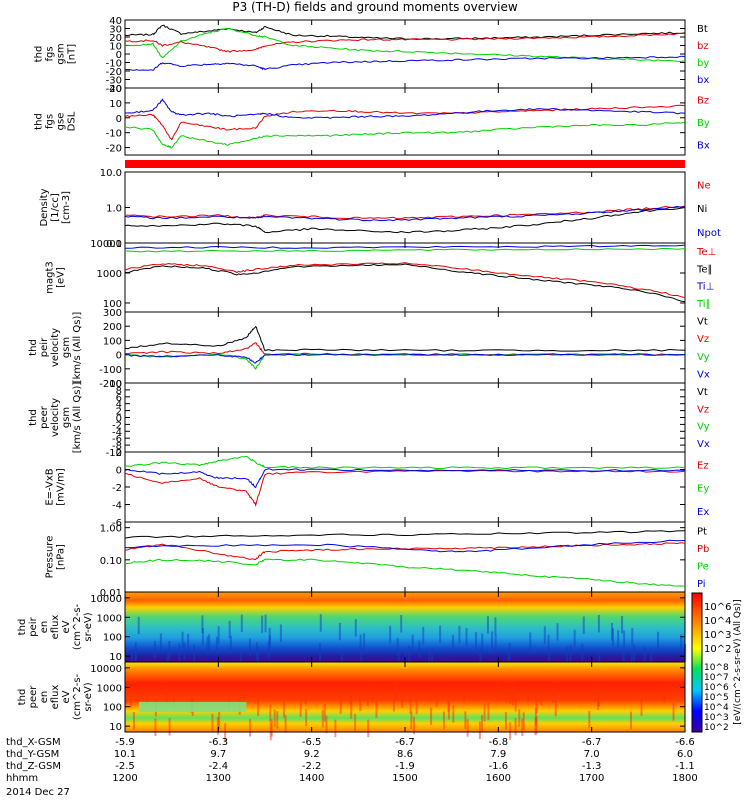 Image resolution: width=750 pixels, height=800 pixels. What do you see at coordinates (50, 277) in the screenshot?
I see `y-axis-label: magt3` at bounding box center [50, 277].